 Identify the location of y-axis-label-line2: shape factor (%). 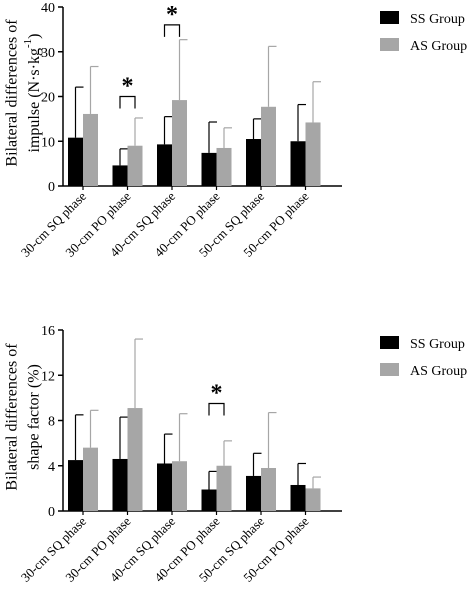
(34, 417).